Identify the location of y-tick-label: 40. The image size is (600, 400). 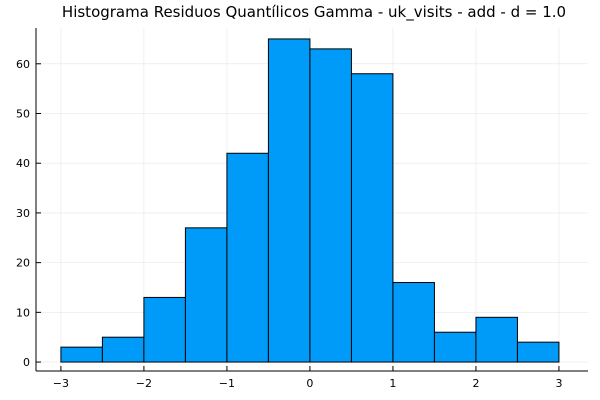
(23, 163).